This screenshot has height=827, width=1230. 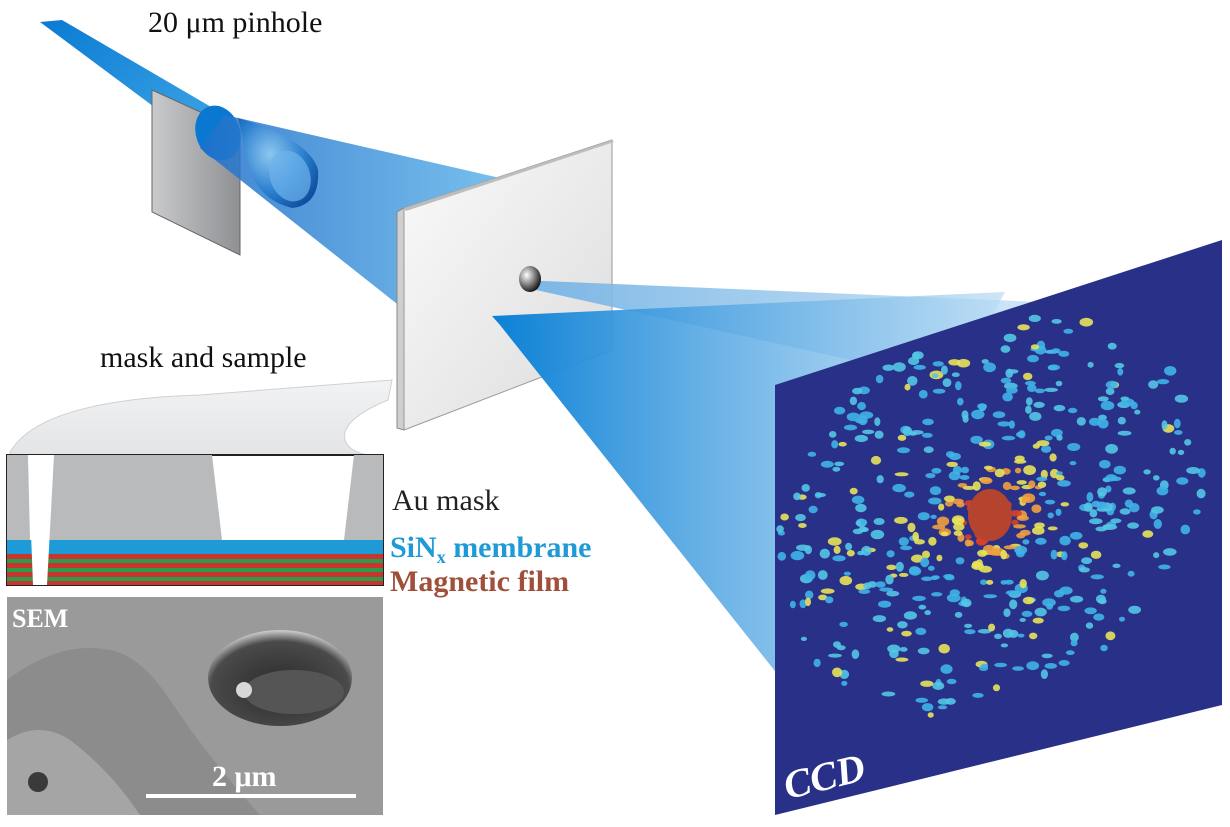 What do you see at coordinates (413, 547) in the screenshot?
I see `sinx-base: SiN` at bounding box center [413, 547].